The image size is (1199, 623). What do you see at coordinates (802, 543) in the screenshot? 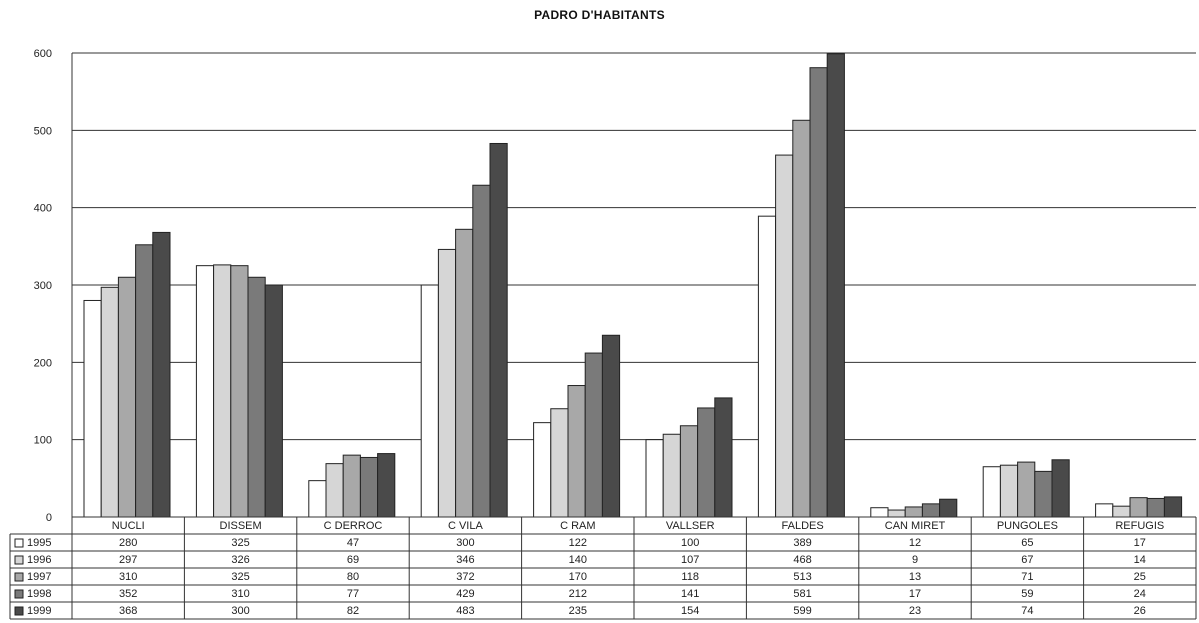
I see `data-label: 389` at bounding box center [802, 543].